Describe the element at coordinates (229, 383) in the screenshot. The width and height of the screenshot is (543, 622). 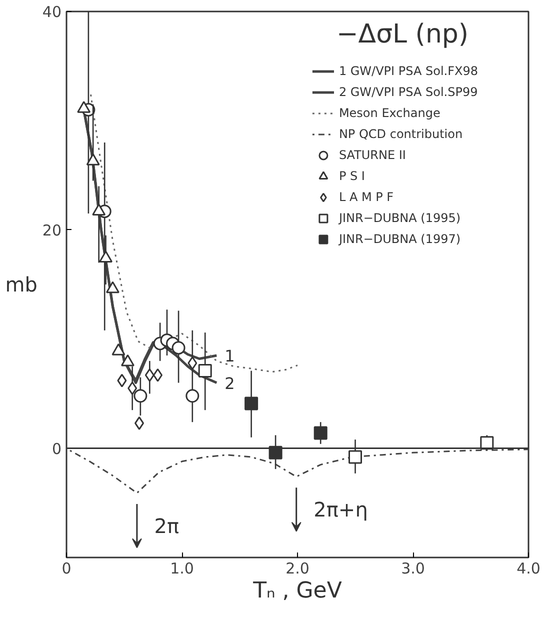
I see `annotation: 2` at that location.